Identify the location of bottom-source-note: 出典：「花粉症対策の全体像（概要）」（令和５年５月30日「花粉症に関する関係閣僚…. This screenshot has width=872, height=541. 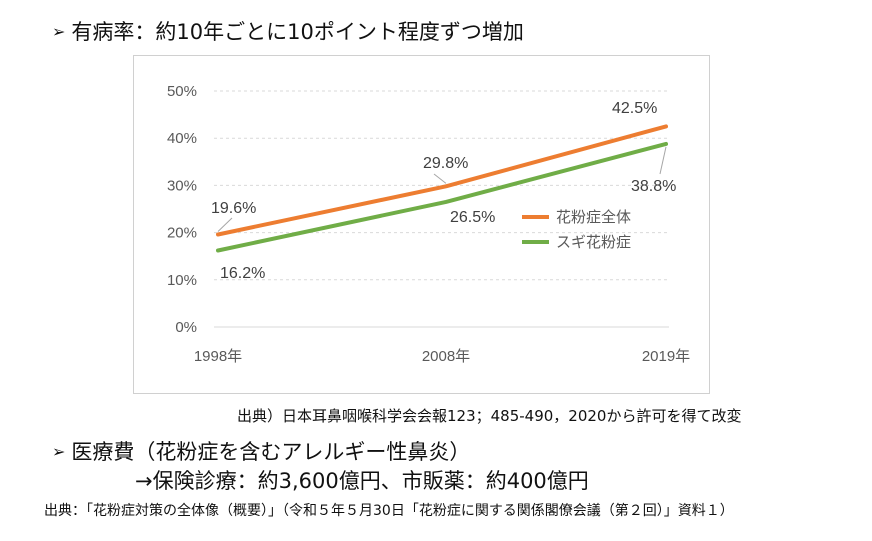
(389, 511).